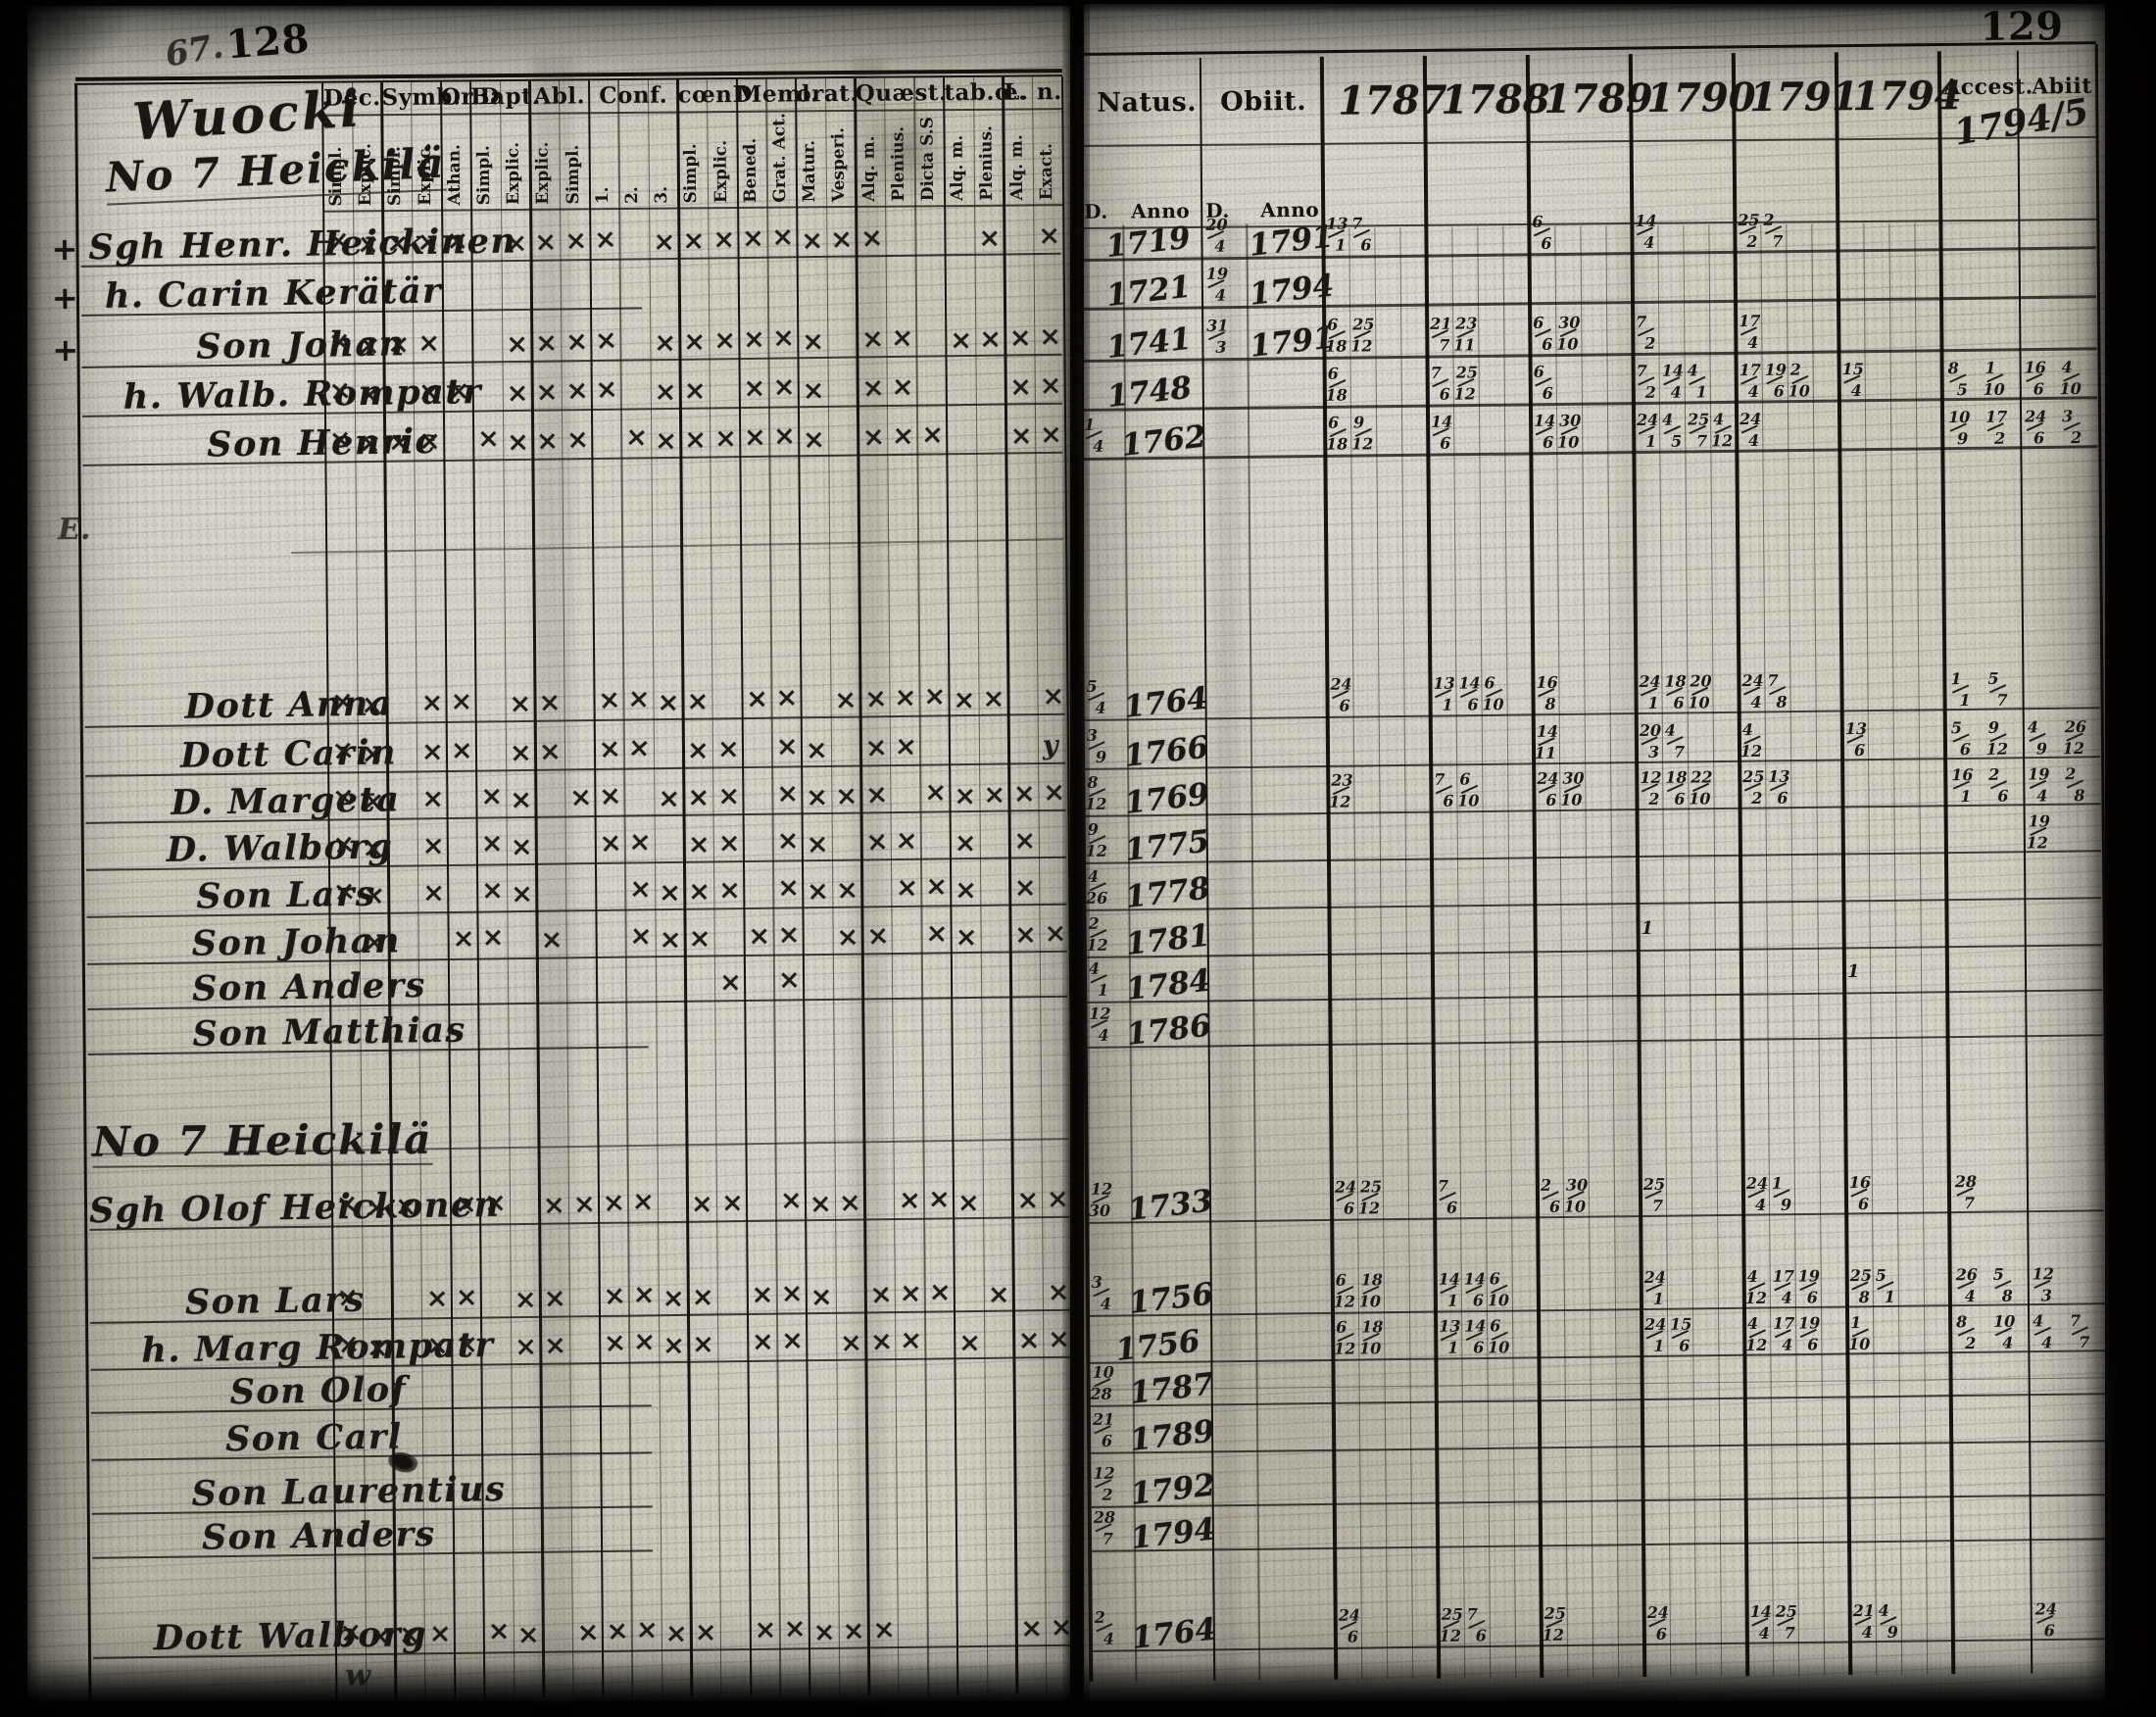 This screenshot has width=2156, height=1717. I want to click on abiit-cell-value-part: 7, so click(2076, 1321).